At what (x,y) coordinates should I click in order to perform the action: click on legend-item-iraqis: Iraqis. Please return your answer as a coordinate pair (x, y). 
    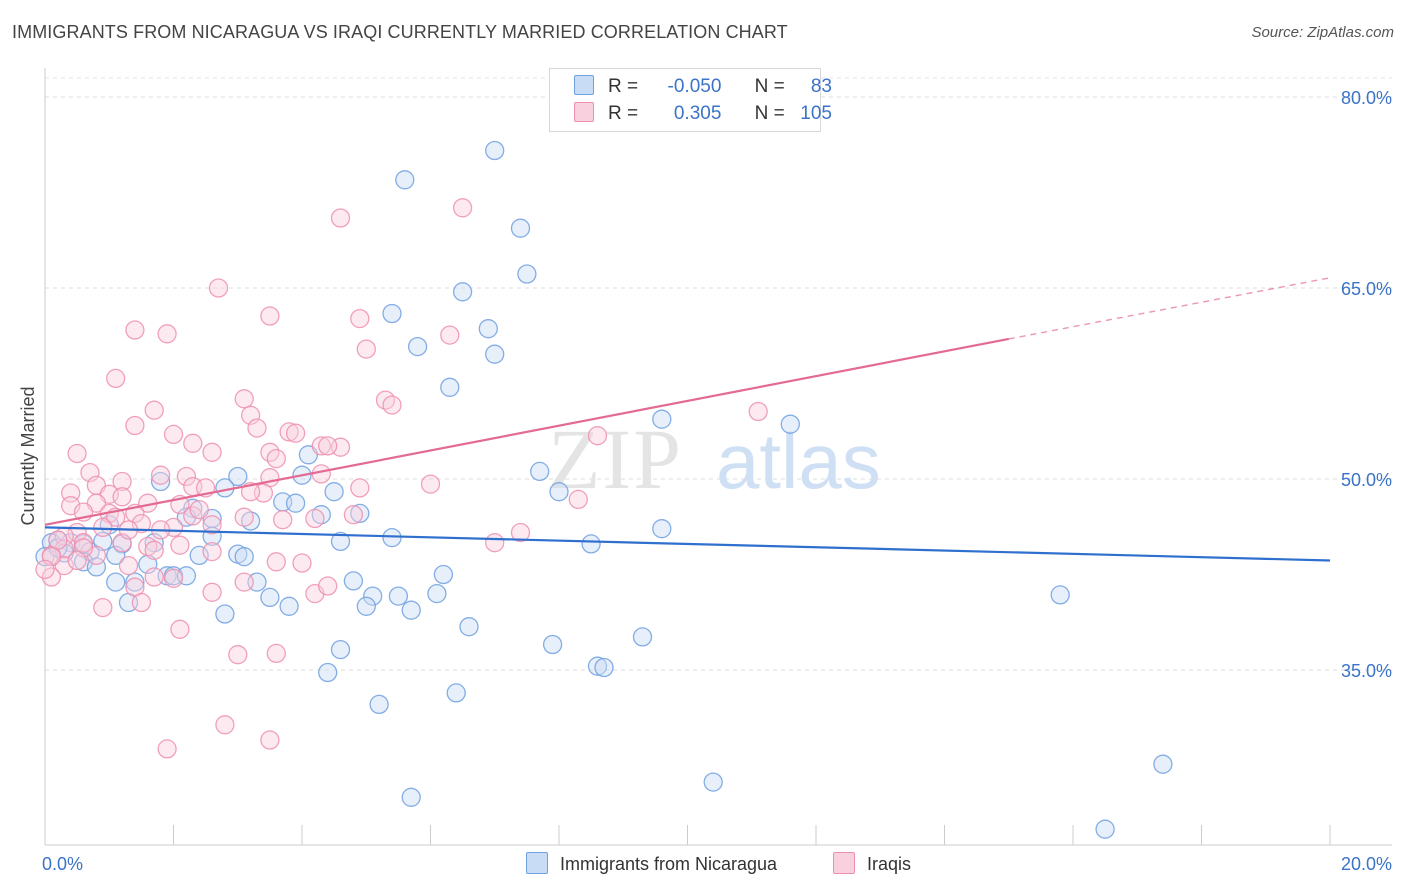
    Looking at the image, I should click on (872, 863).